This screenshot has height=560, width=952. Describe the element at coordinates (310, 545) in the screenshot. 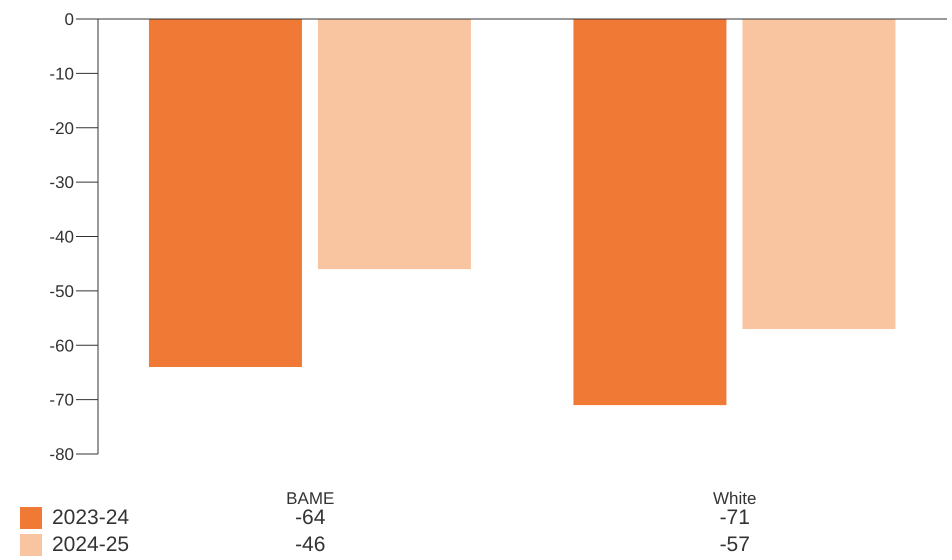

I see `data-label: -46` at that location.